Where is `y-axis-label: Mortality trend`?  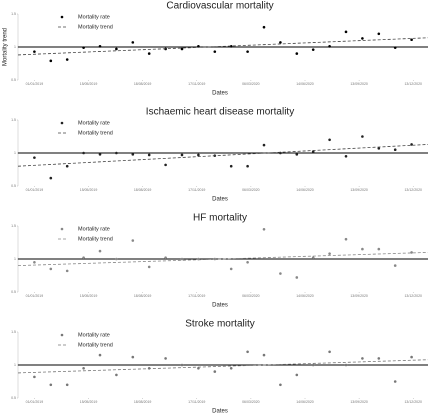 y-axis-label: Mortality trend is located at coordinates (6, 47).